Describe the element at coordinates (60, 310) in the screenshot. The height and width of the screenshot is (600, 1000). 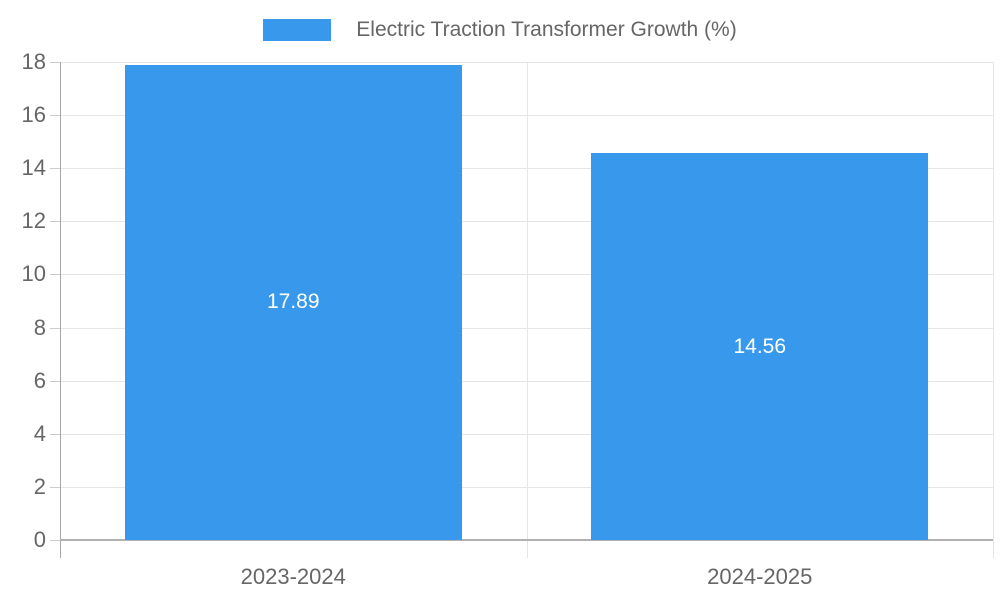
I see `y-axis-line` at that location.